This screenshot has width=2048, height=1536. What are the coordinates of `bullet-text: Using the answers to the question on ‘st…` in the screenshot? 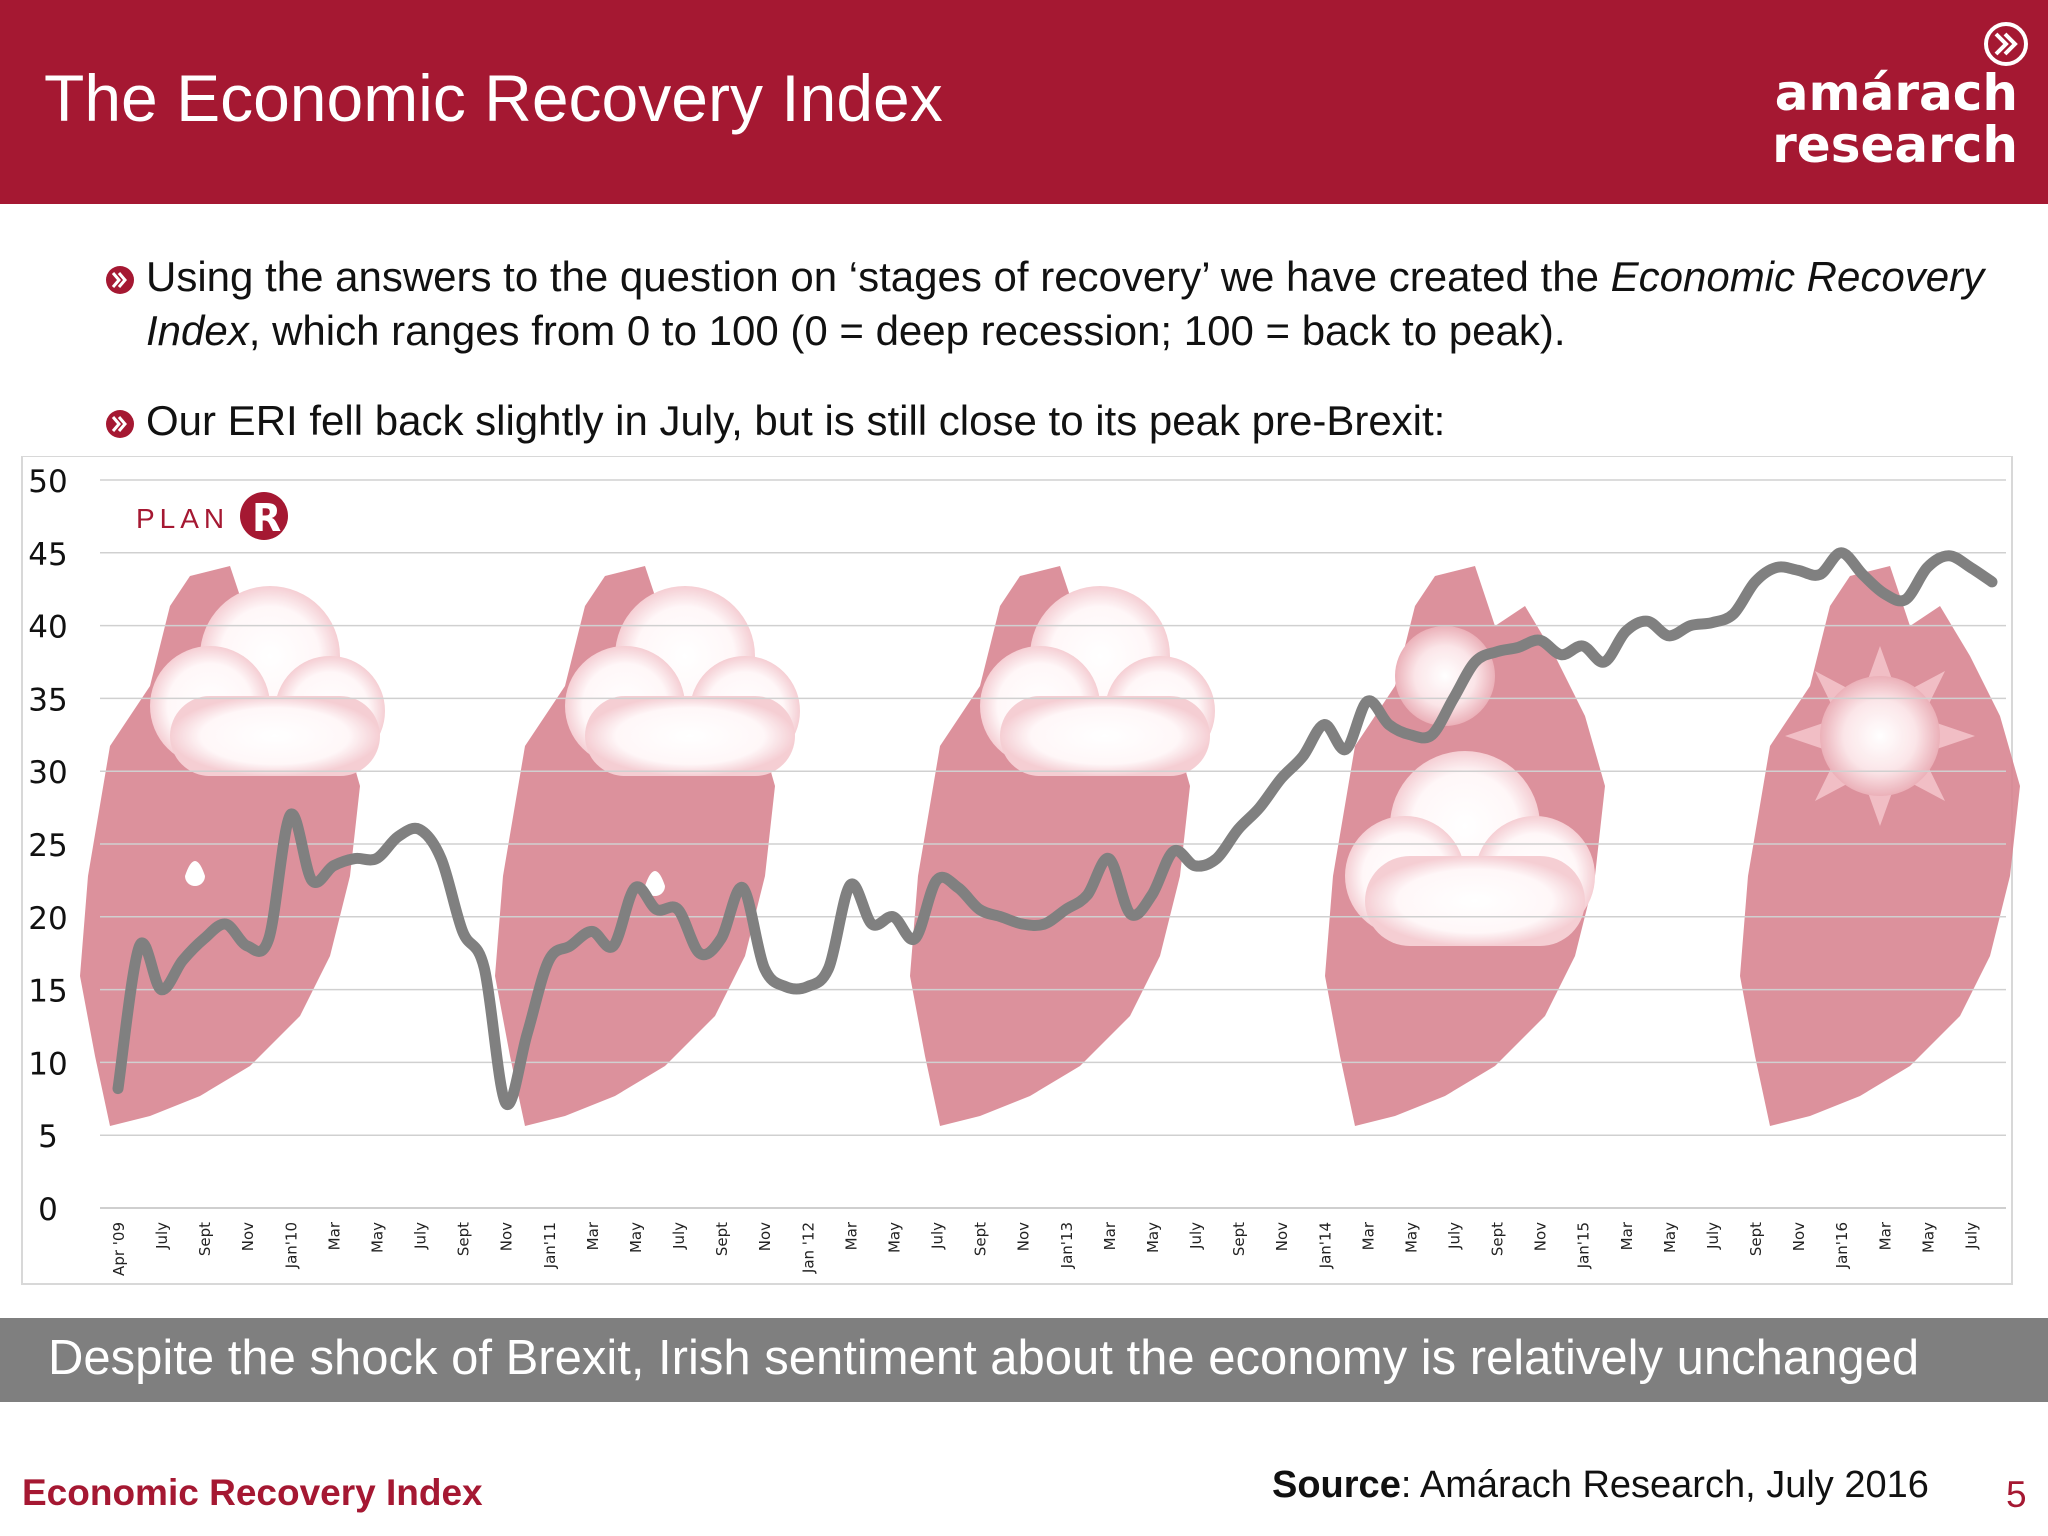 It's located at (1065, 303).